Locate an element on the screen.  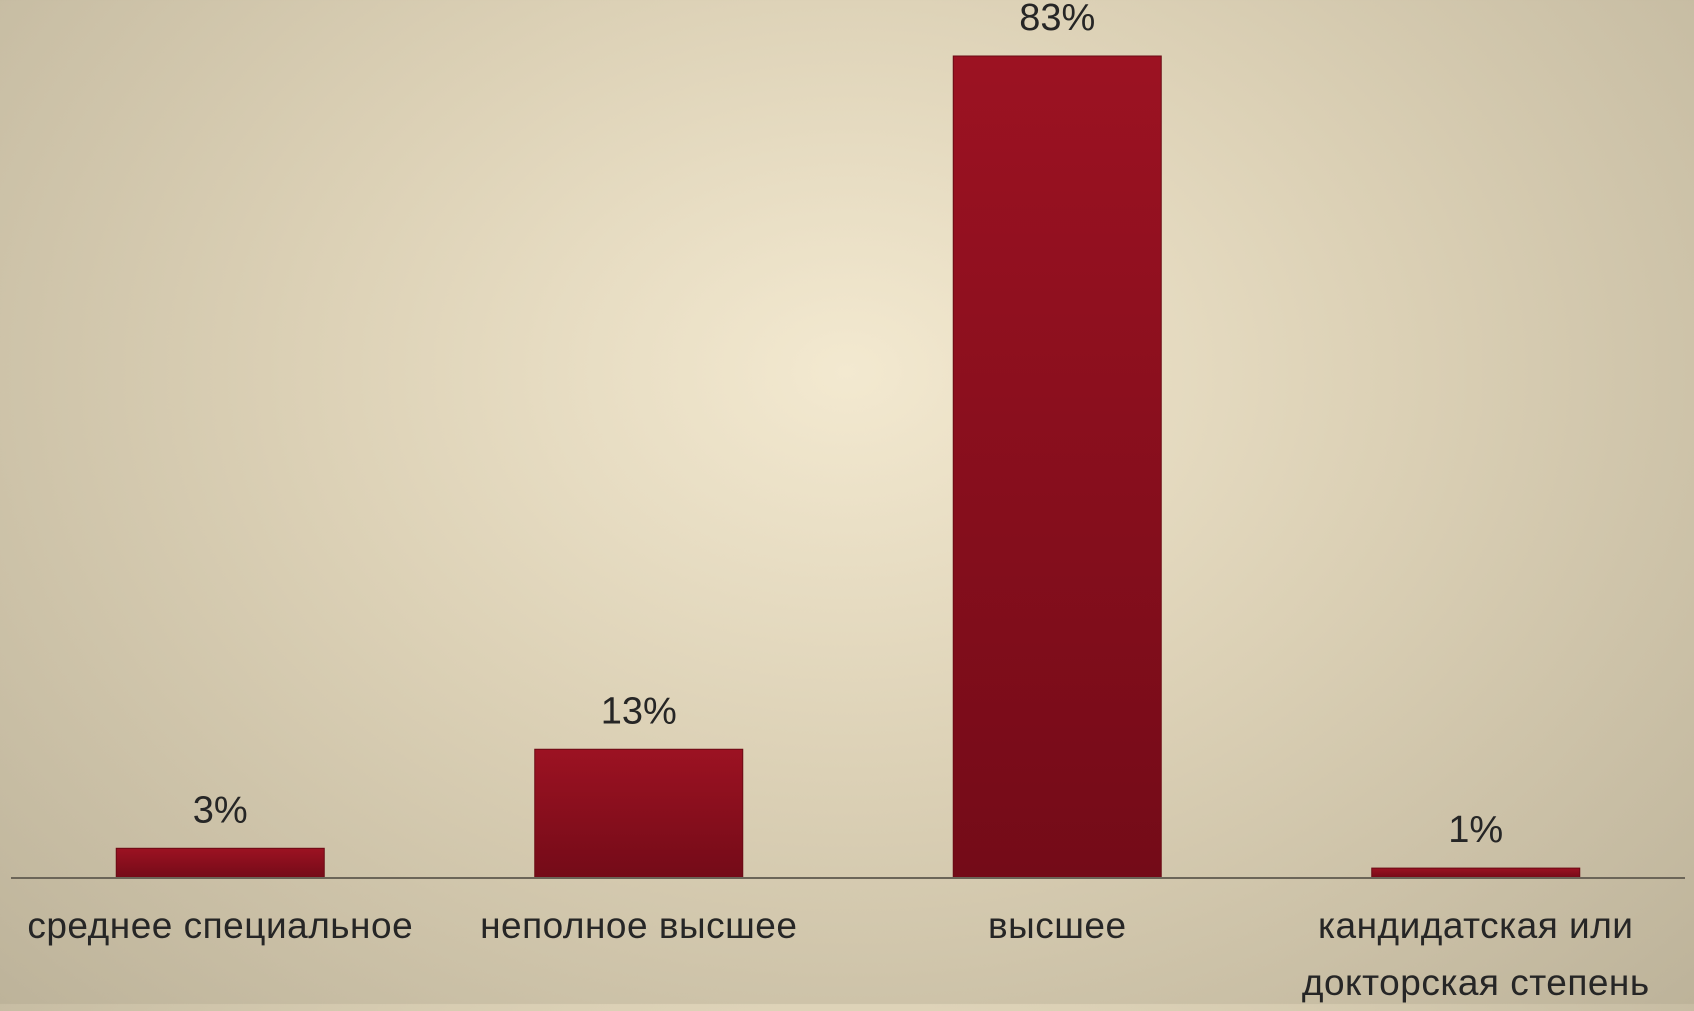
value-label: 3% is located at coordinates (220, 810).